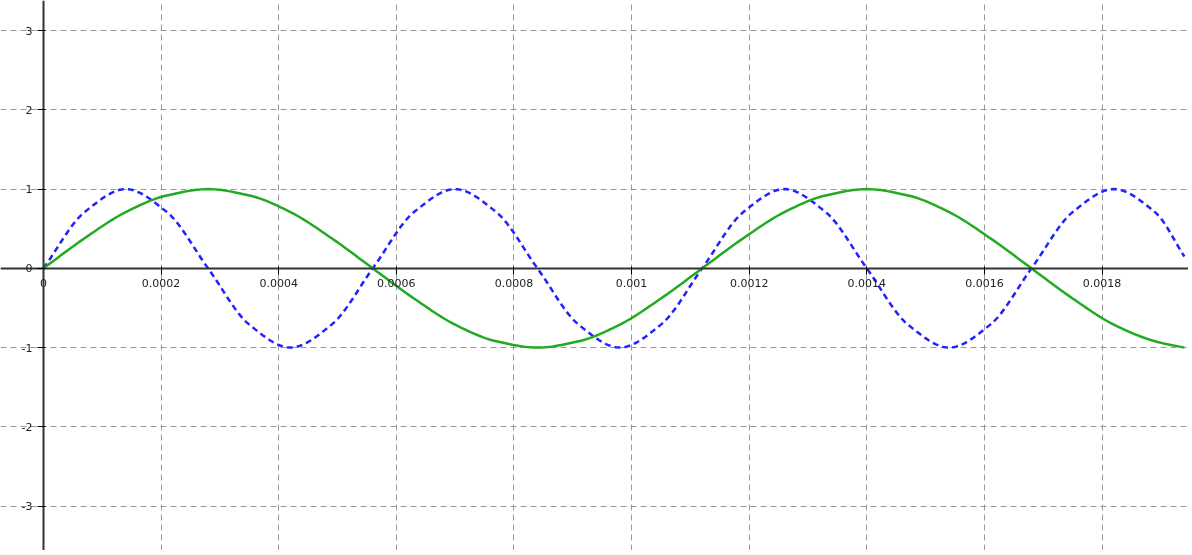 This screenshot has width=1192, height=555. Describe the element at coordinates (749, 284) in the screenshot. I see `x-tick-label: 0.0012` at that location.